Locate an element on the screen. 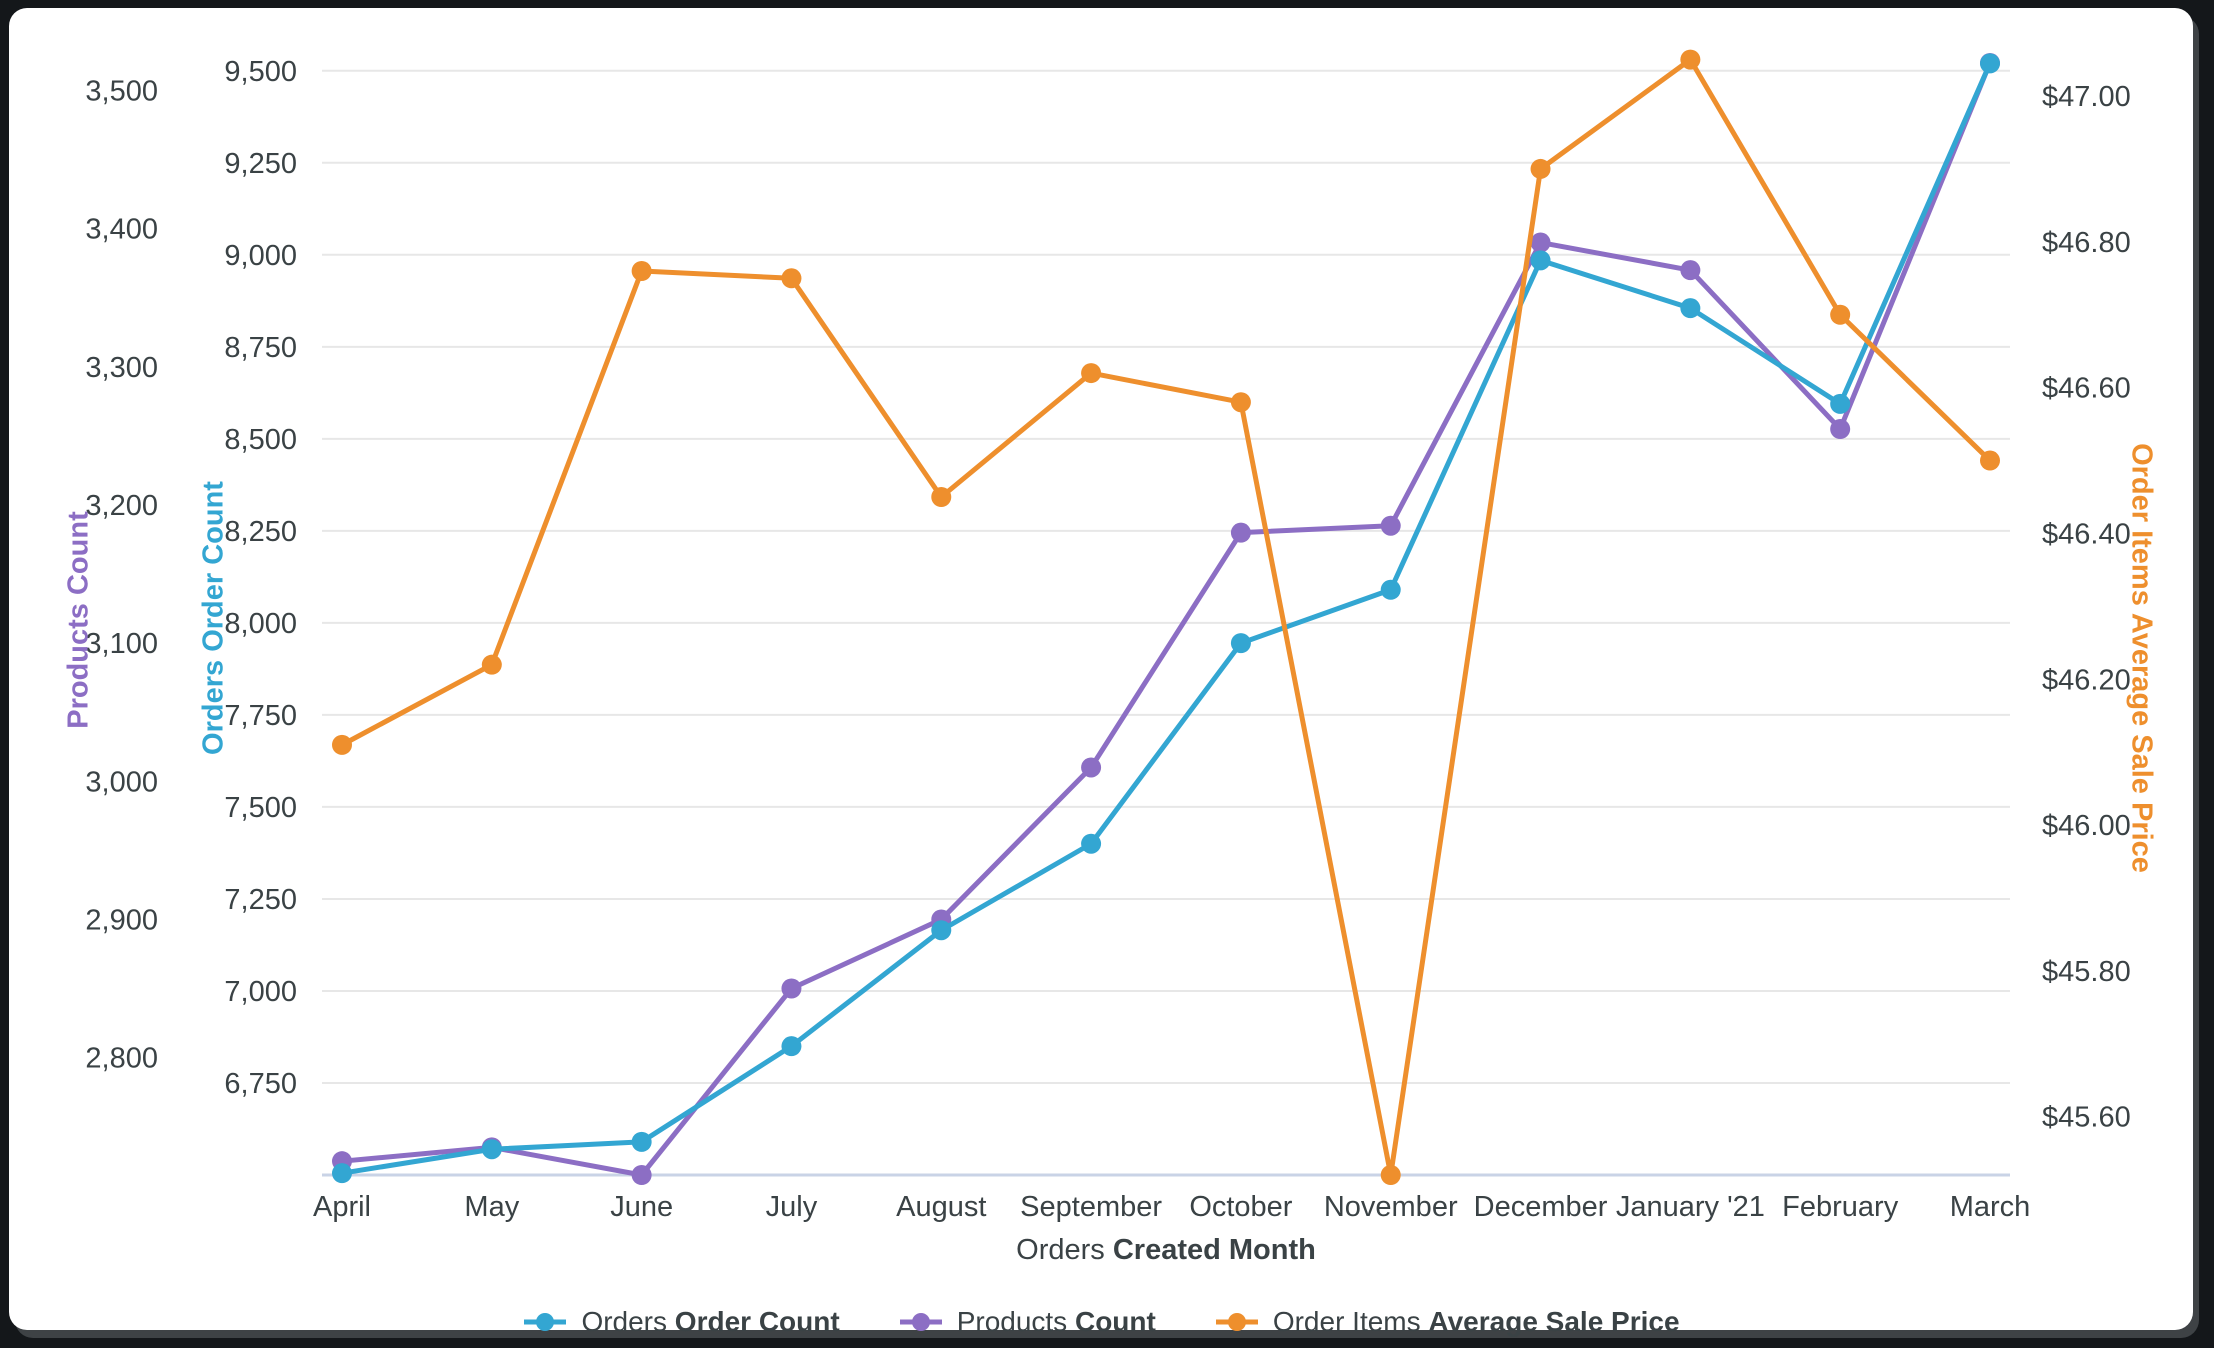 The height and width of the screenshot is (1348, 2214). y-tick-label-orders: 9,500 is located at coordinates (260, 72).